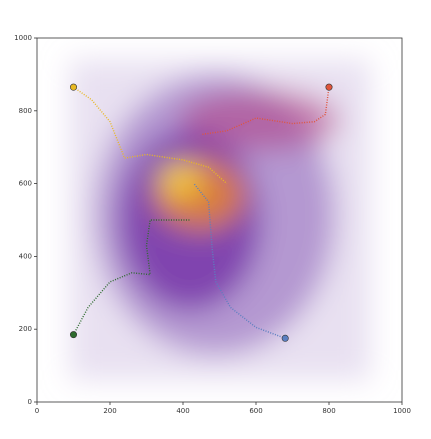  I want to click on y-tick-label: 600, so click(25, 184).